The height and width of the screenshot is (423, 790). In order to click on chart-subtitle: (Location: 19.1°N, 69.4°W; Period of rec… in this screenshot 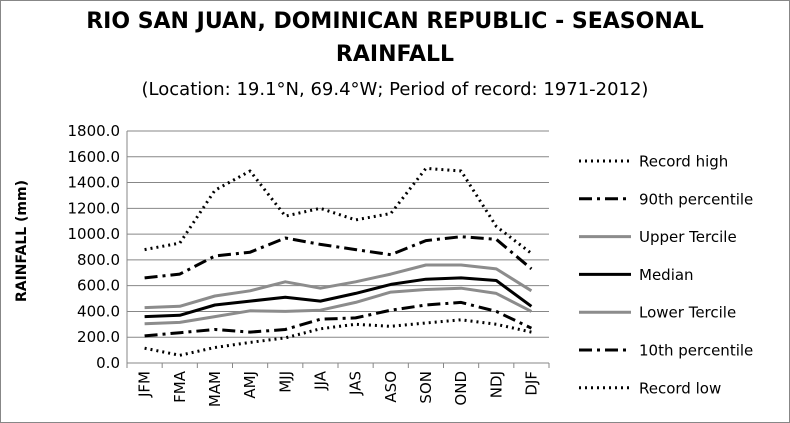, I will do `click(395, 89)`.